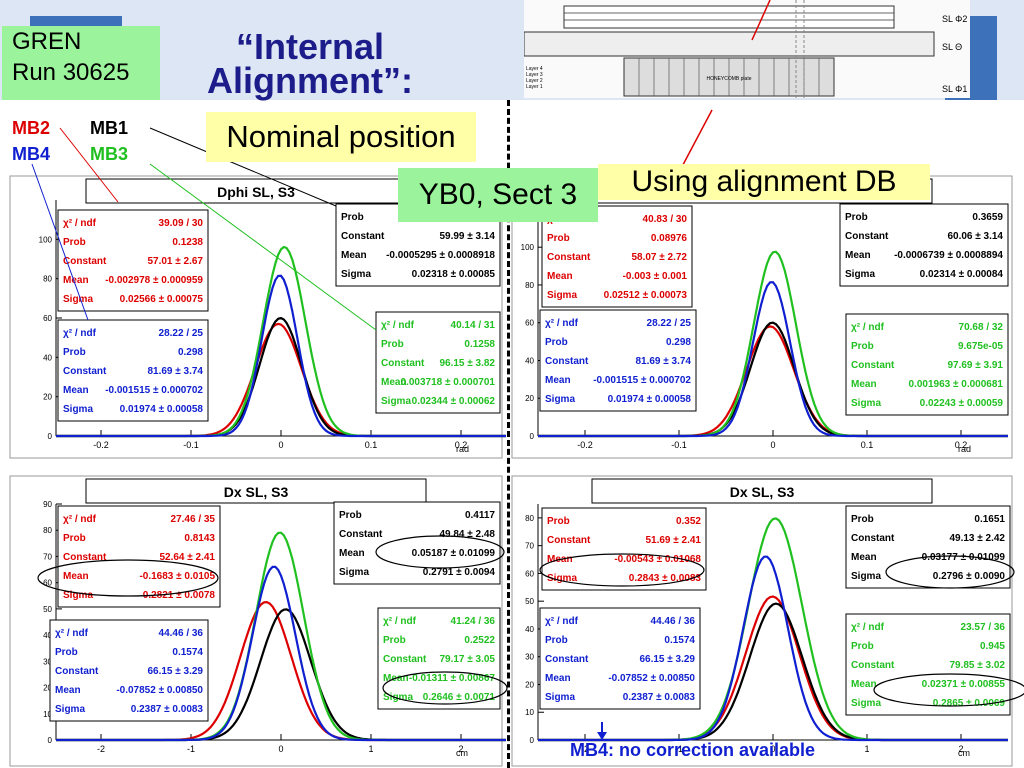 This screenshot has width=1024, height=768. Describe the element at coordinates (370, 749) in the screenshot. I see `chart-2-x-tick-label-3: 1` at that location.